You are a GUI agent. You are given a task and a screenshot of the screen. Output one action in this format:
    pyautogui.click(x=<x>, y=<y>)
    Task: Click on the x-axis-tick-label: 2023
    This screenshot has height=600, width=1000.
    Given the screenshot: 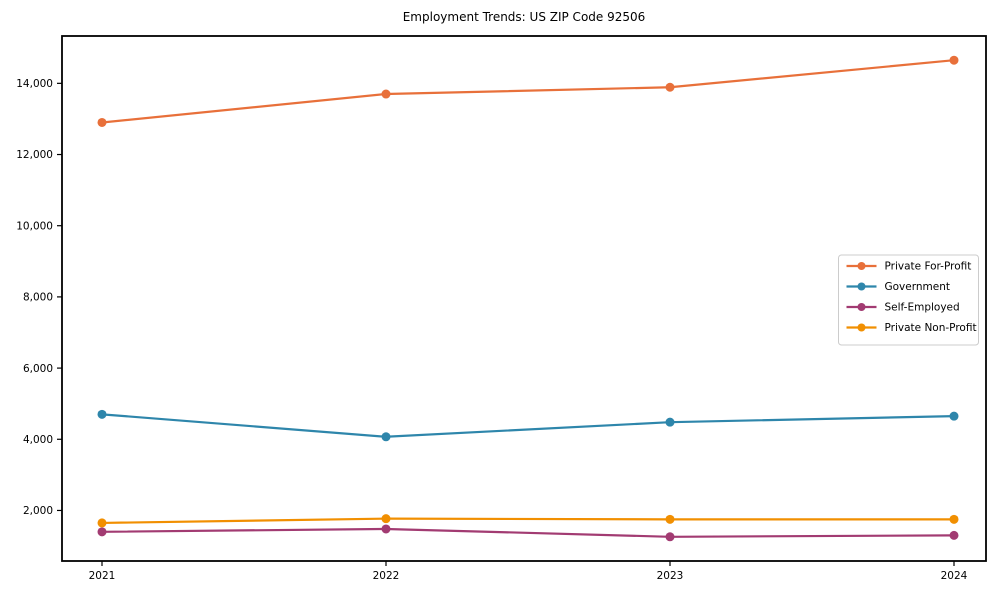 What is the action you would take?
    pyautogui.click(x=670, y=576)
    